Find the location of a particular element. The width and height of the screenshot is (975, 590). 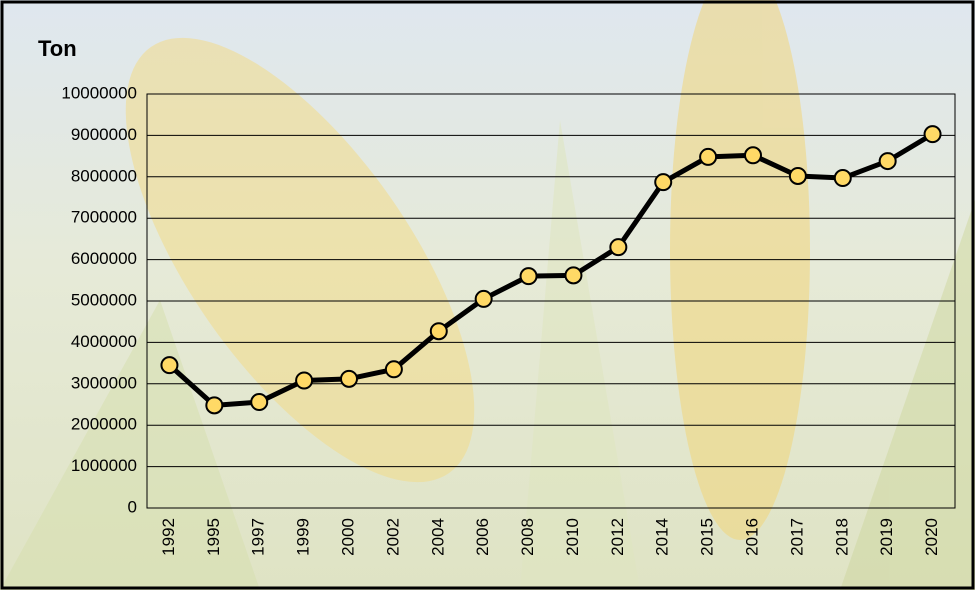

x-tick-label: 2008 is located at coordinates (527, 537).